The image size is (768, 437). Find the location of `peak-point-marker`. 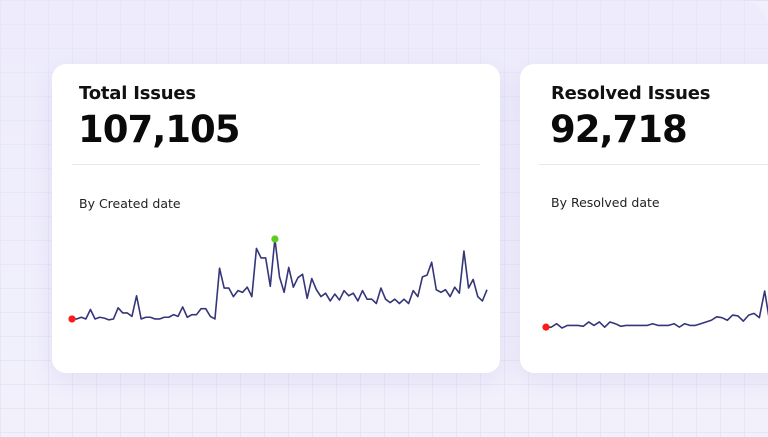

peak-point-marker is located at coordinates (275, 239).